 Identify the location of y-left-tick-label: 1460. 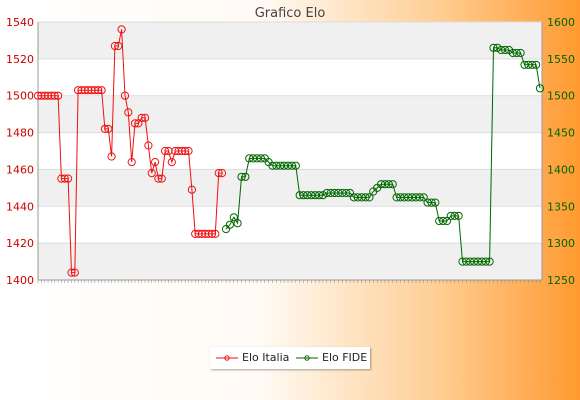
(20, 169).